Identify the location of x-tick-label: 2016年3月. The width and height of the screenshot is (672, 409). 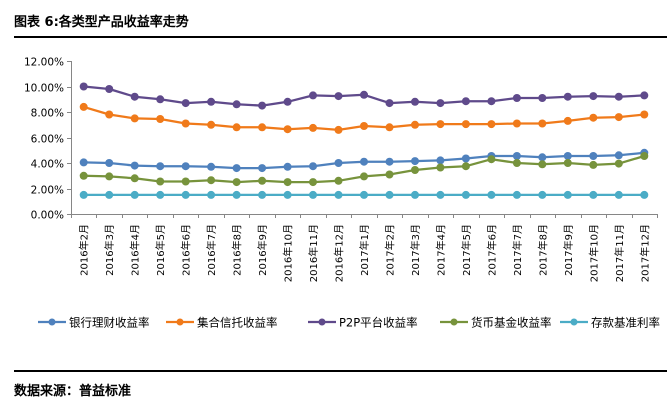
(109, 250).